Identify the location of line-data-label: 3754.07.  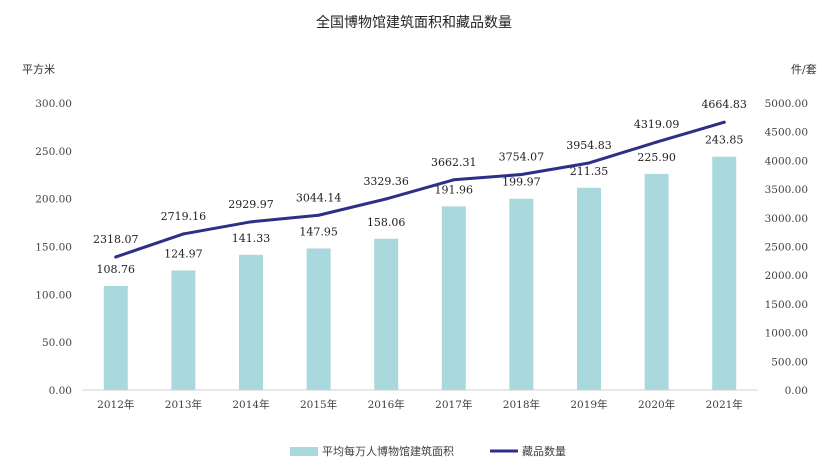
(522, 157).